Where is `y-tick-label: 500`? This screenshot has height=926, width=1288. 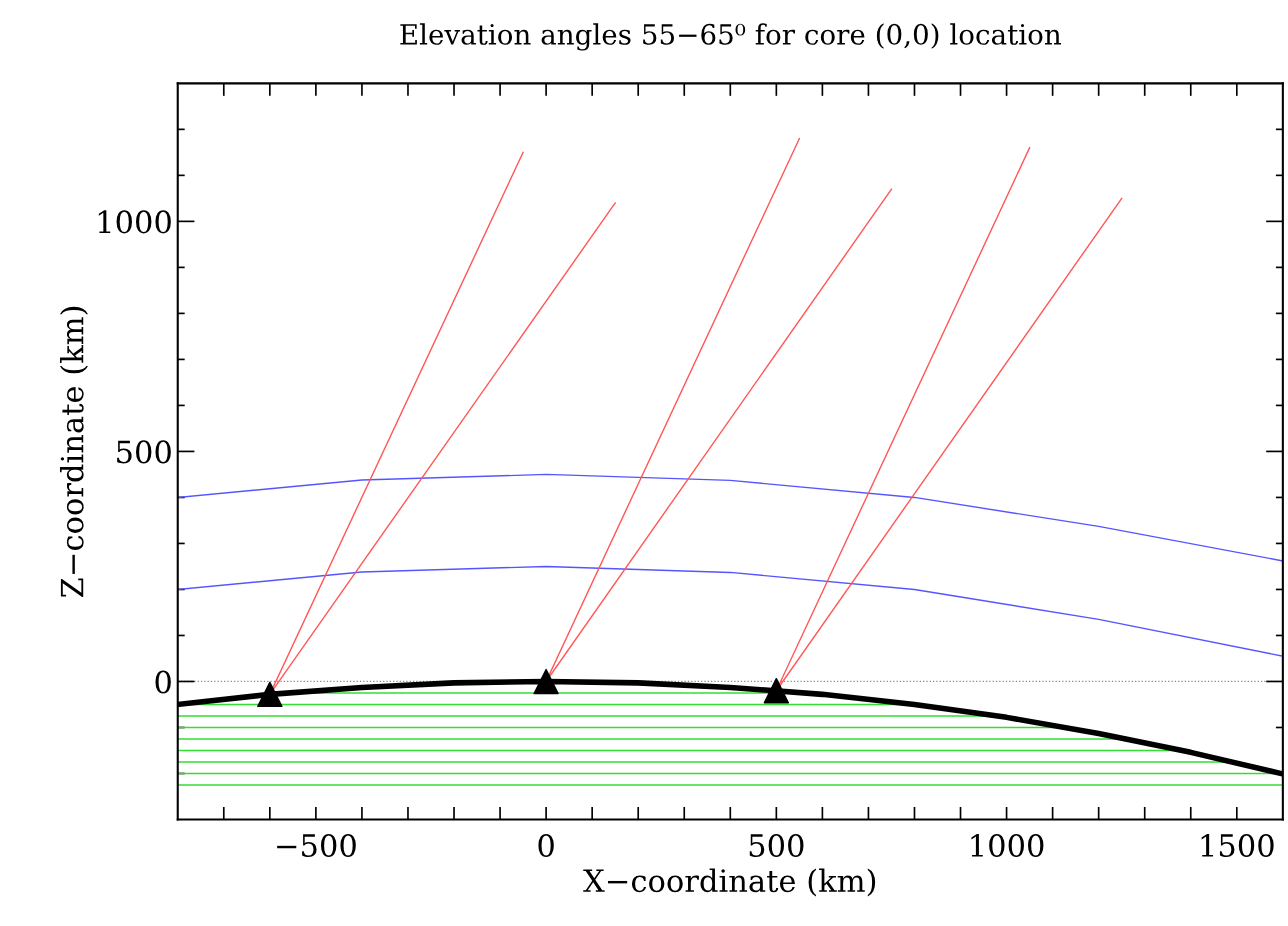
y-tick-label: 500 is located at coordinates (144, 452).